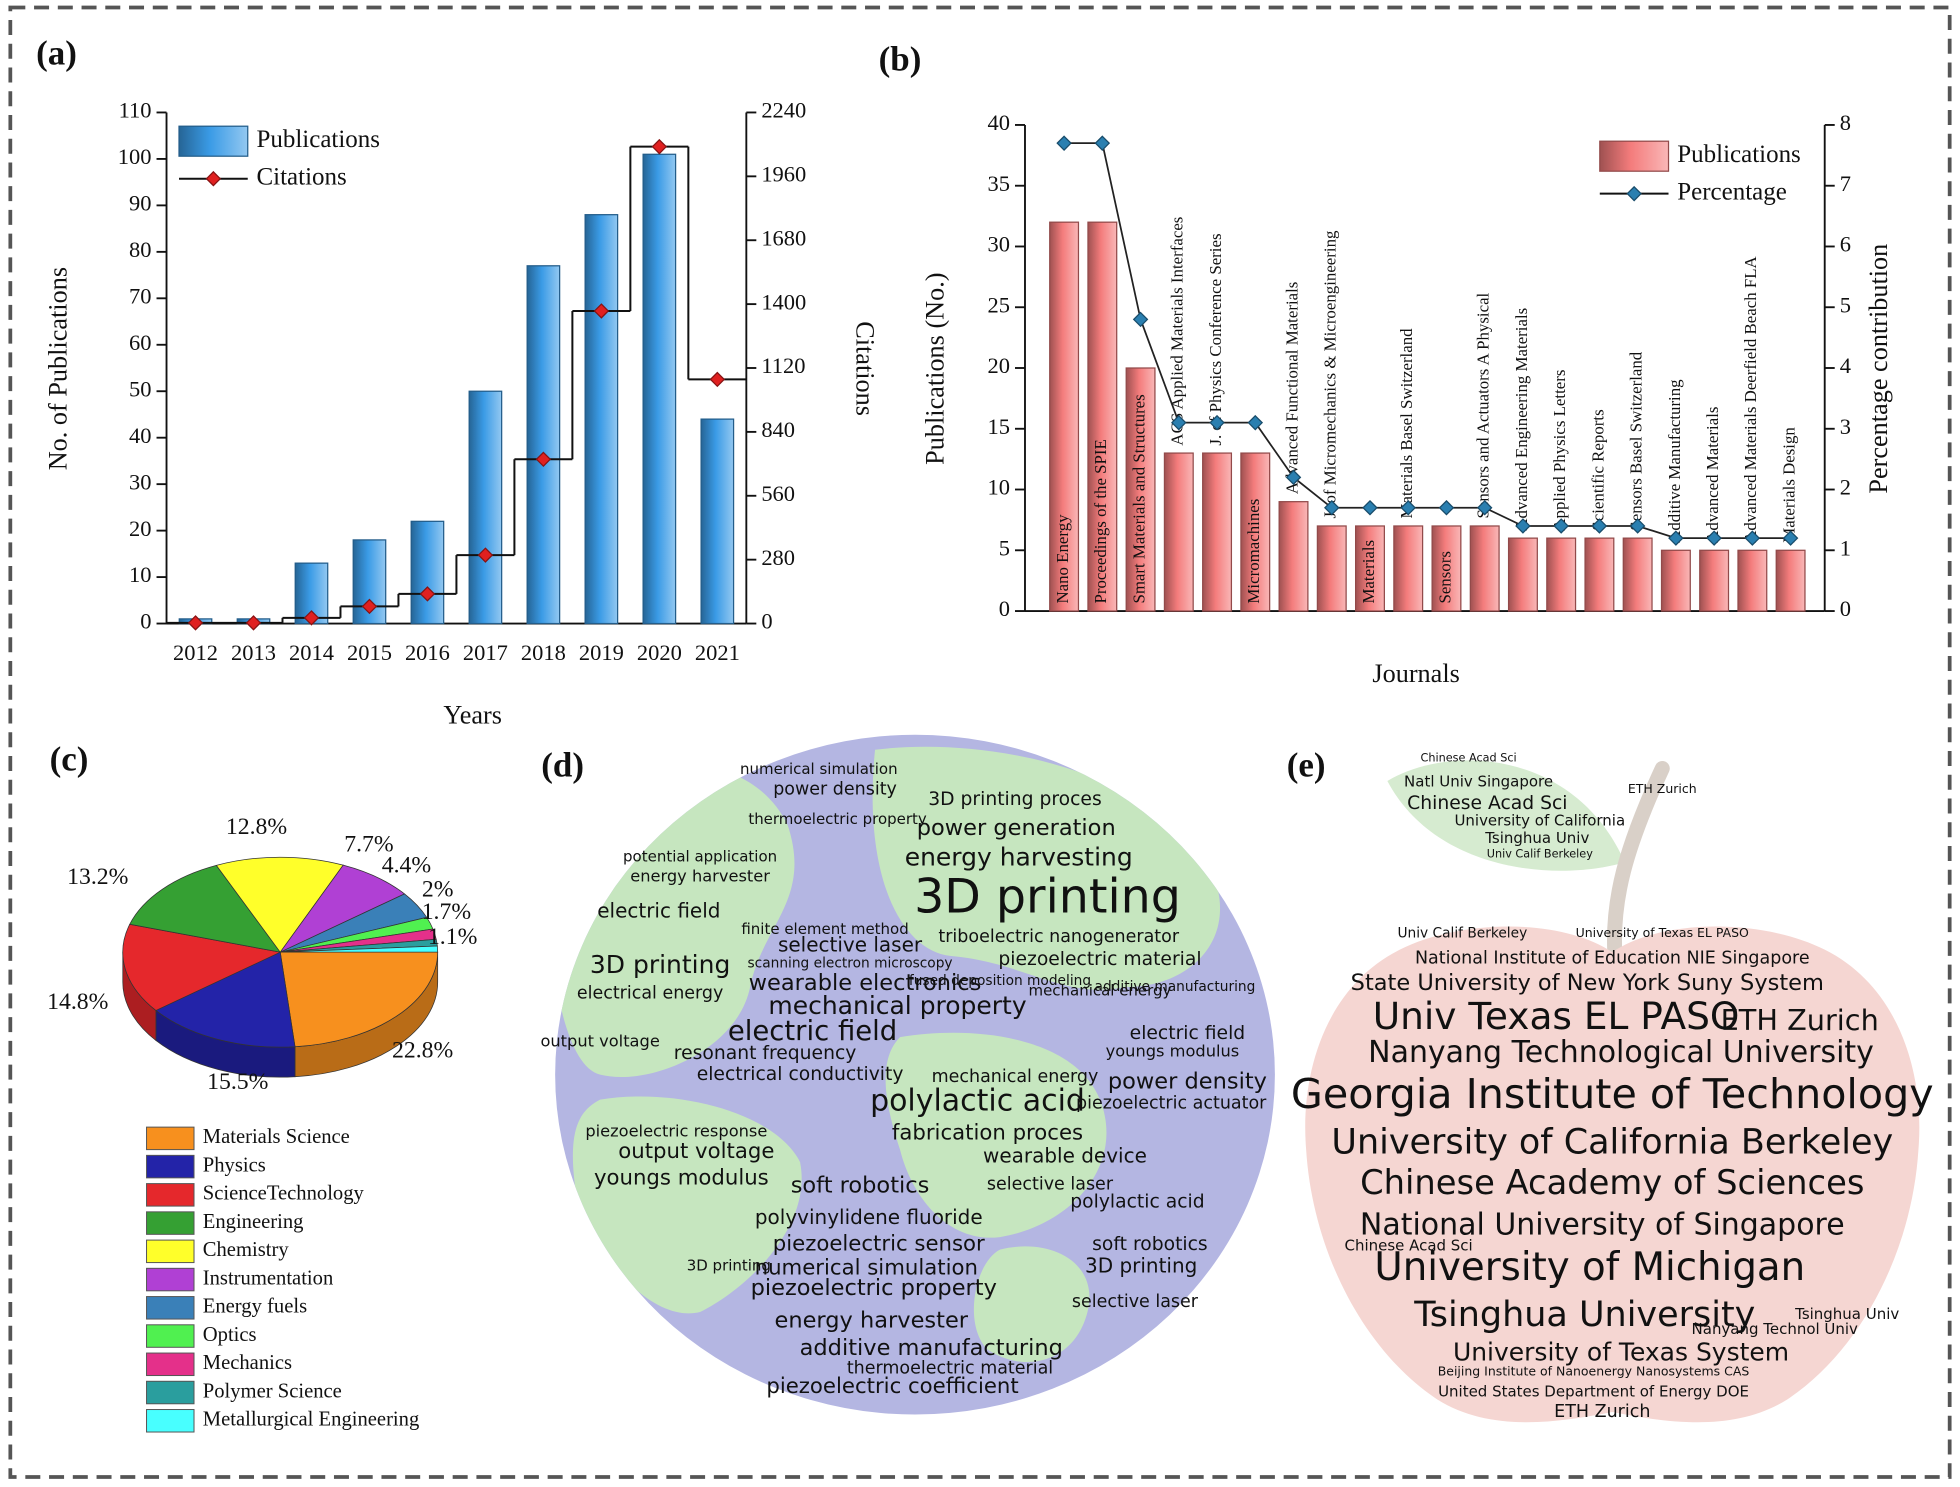 This screenshot has width=1960, height=1487. Describe the element at coordinates (1587, 983) in the screenshot. I see `word: State University of New York Suny System` at that location.